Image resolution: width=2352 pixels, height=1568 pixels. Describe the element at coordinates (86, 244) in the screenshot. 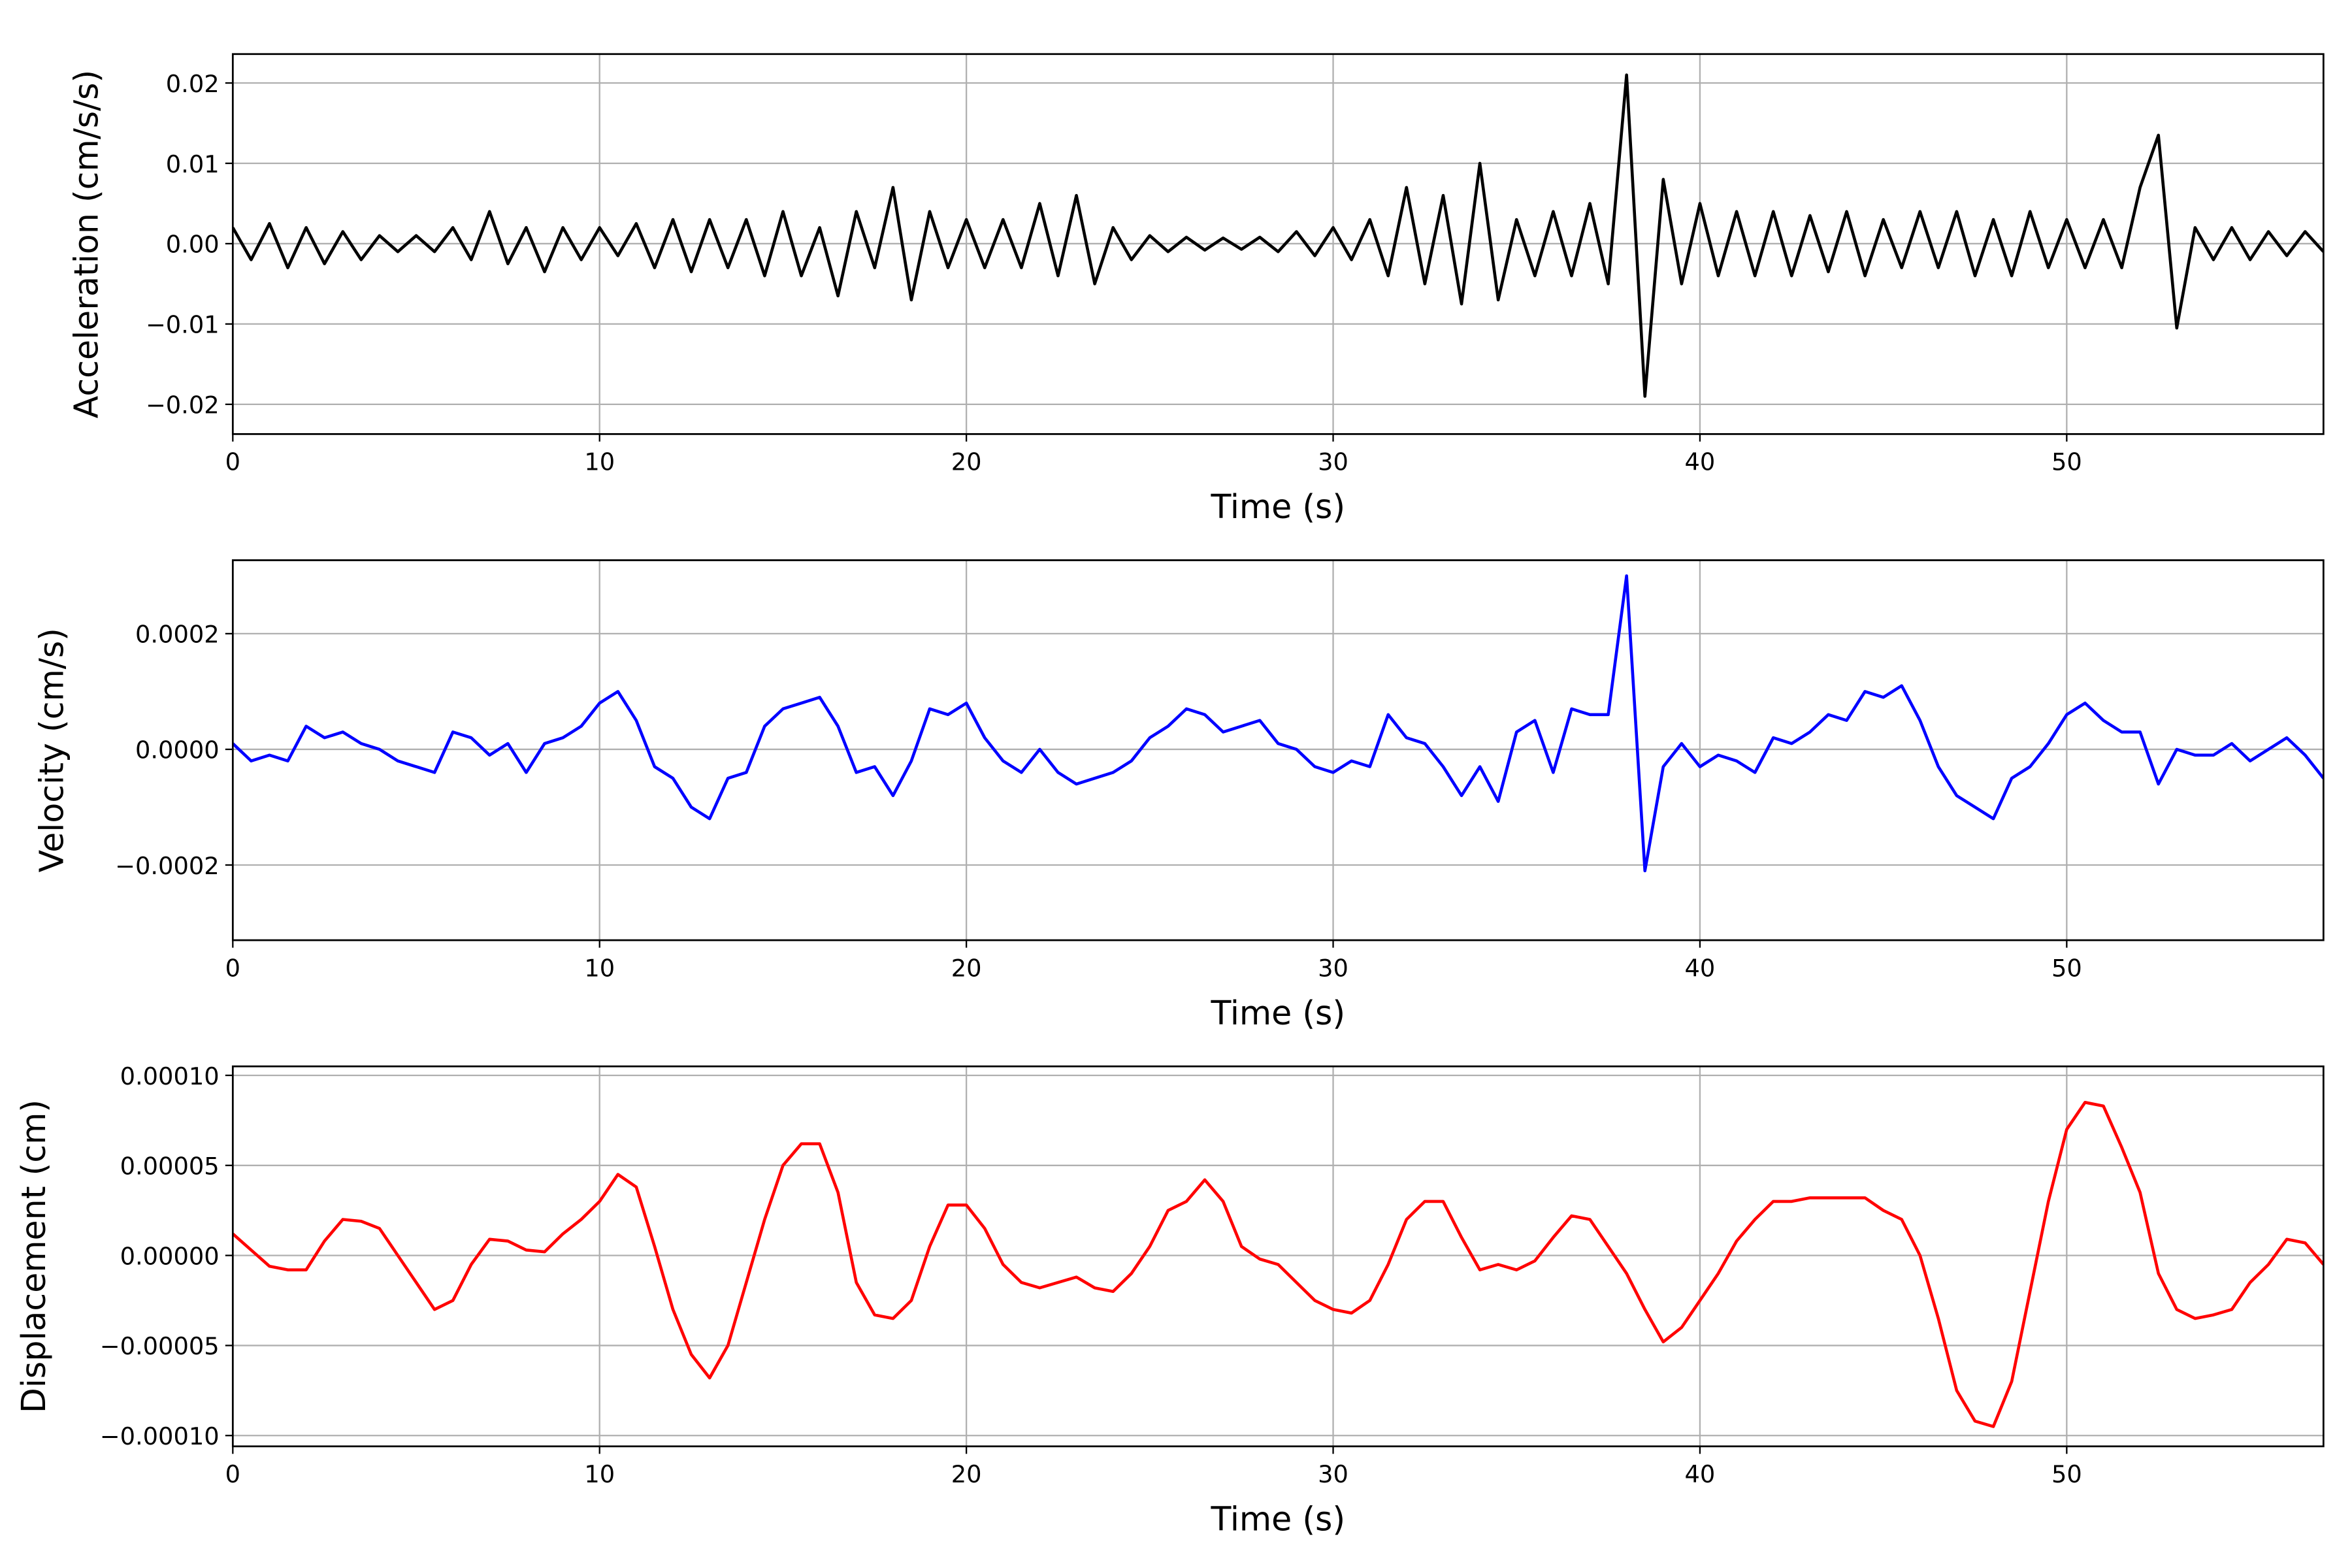

I see `y-axis-label: Acceleration (cm/s/s)` at that location.